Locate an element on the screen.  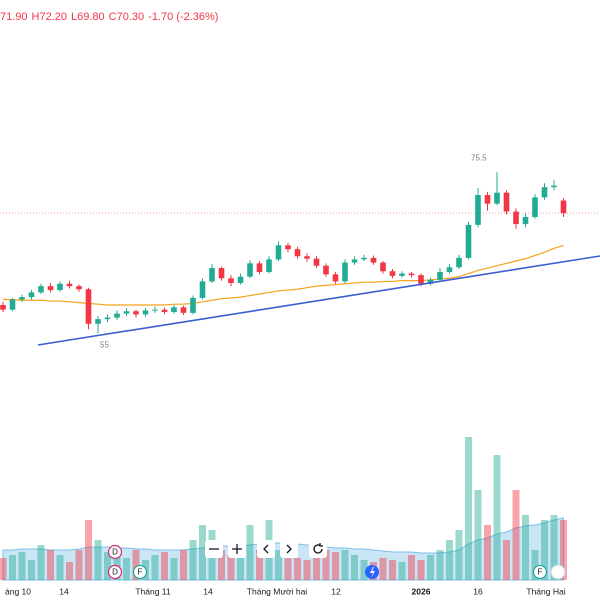
scroll-right-icon is located at coordinates (289, 549).